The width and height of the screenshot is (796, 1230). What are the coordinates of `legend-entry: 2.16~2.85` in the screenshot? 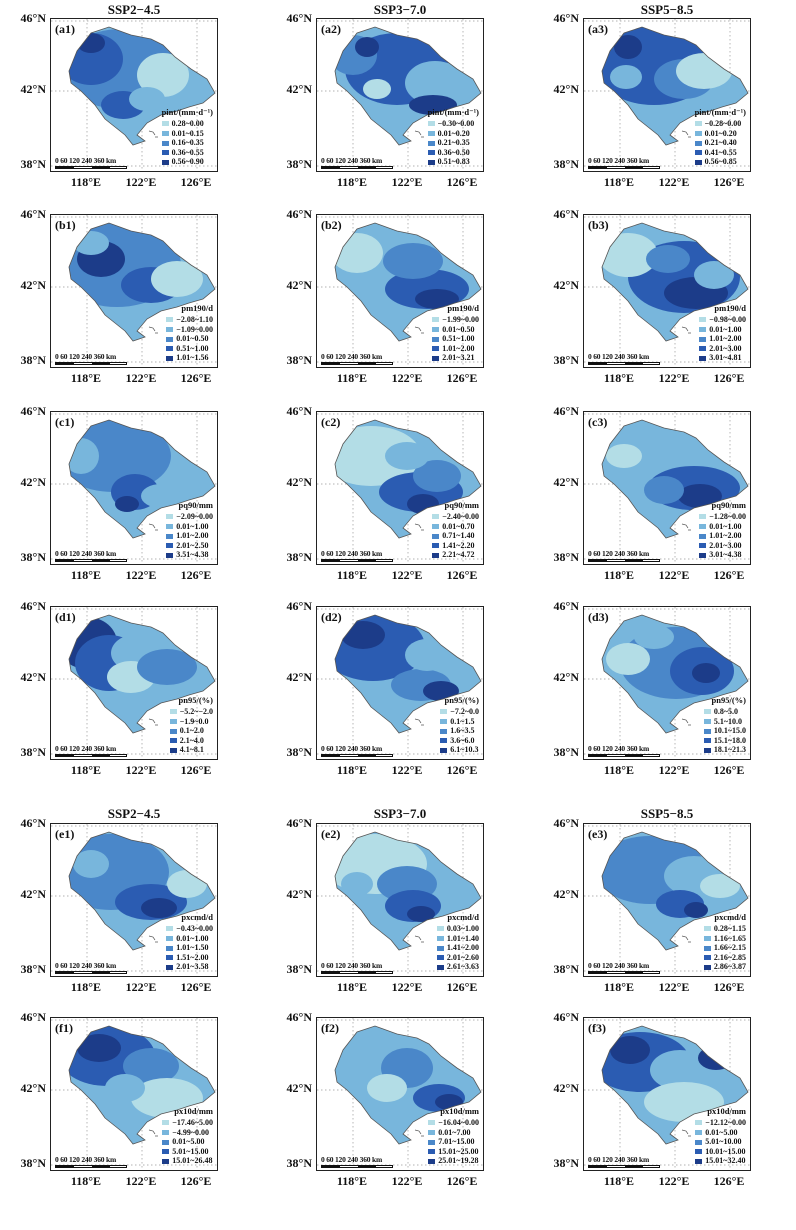 It's located at (724, 957).